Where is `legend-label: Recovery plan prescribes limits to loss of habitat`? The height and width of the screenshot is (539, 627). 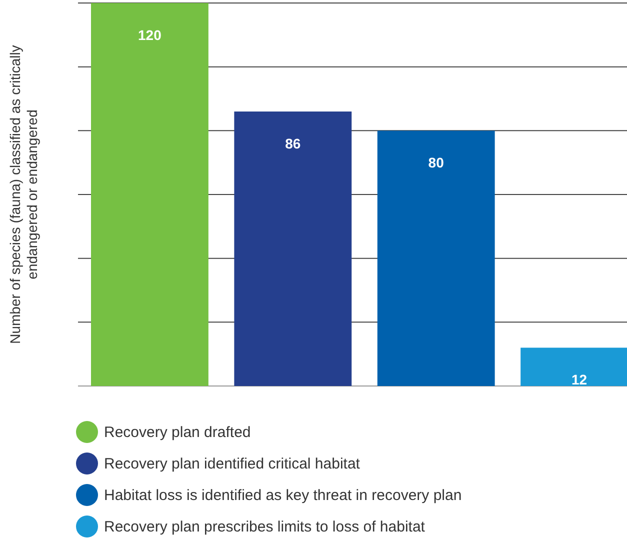 legend-label: Recovery plan prescribes limits to loss of habitat is located at coordinates (265, 527).